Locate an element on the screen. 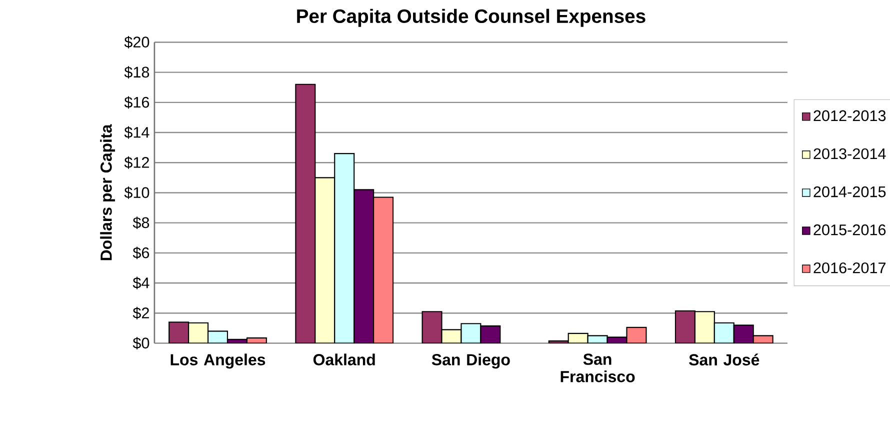 This screenshot has width=890, height=429. x-tick-label: San Diego is located at coordinates (471, 361).